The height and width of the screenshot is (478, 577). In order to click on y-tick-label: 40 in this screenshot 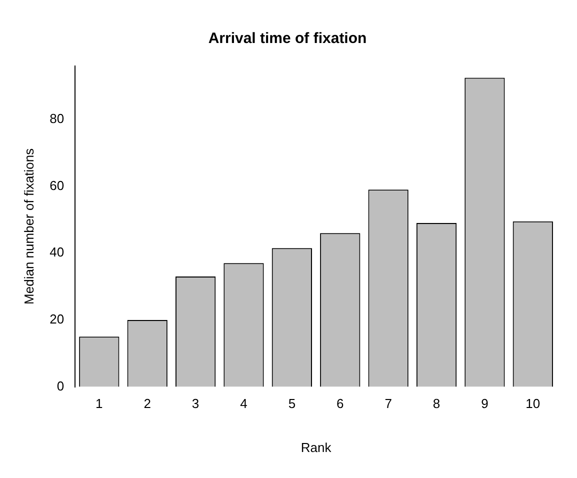, I will do `click(57, 252)`.